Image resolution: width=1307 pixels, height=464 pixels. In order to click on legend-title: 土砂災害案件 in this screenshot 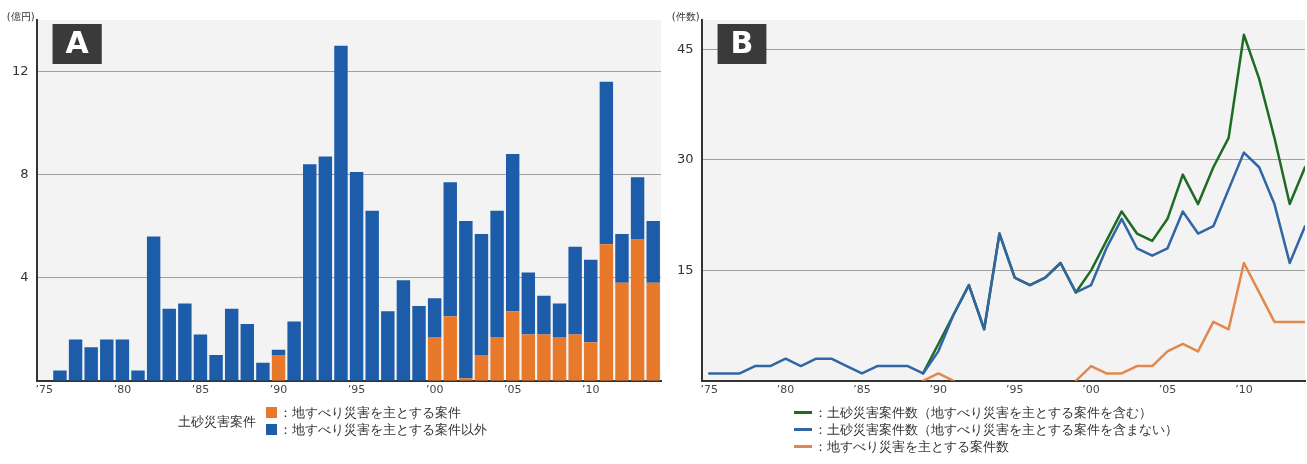, I will do `click(217, 421)`.